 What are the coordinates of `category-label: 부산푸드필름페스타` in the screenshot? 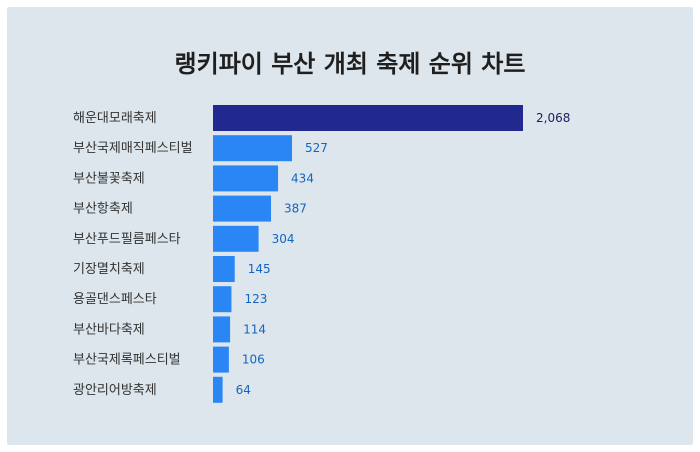 It's located at (127, 239).